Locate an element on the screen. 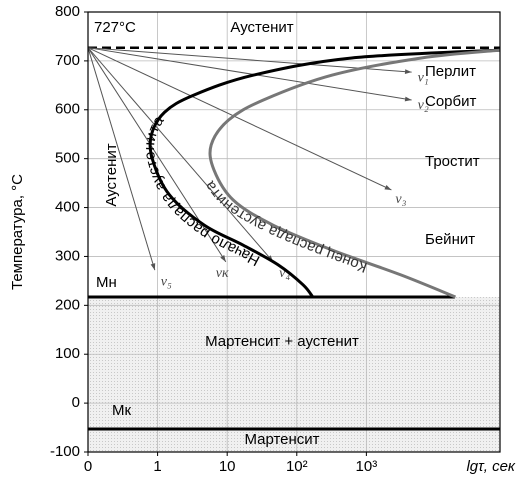  region-label: Бейнит is located at coordinates (450, 239).